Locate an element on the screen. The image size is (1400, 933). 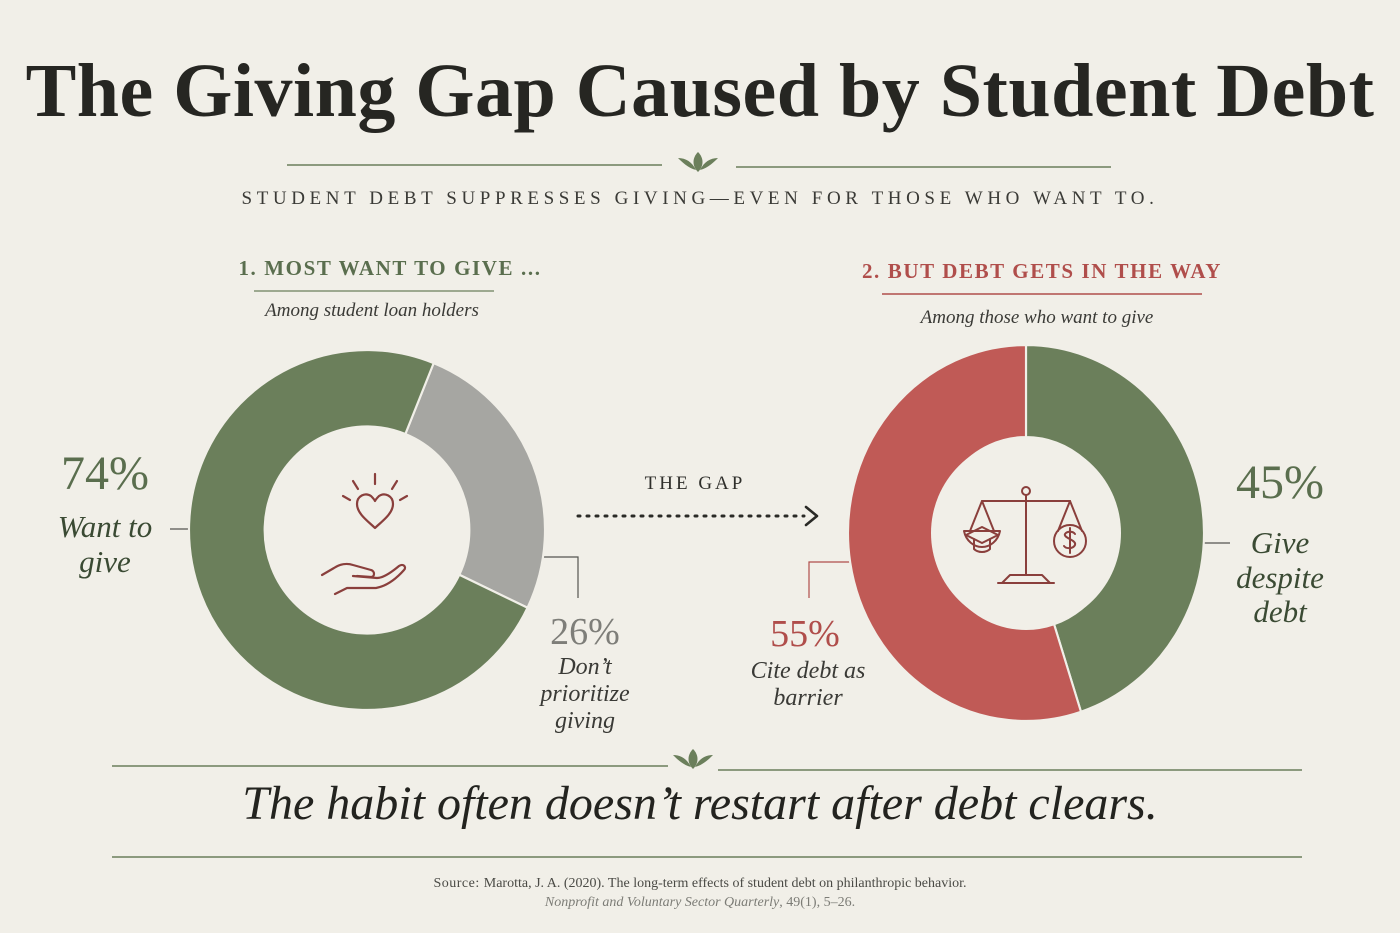
pct-want-to-give: 74% is located at coordinates (105, 473).